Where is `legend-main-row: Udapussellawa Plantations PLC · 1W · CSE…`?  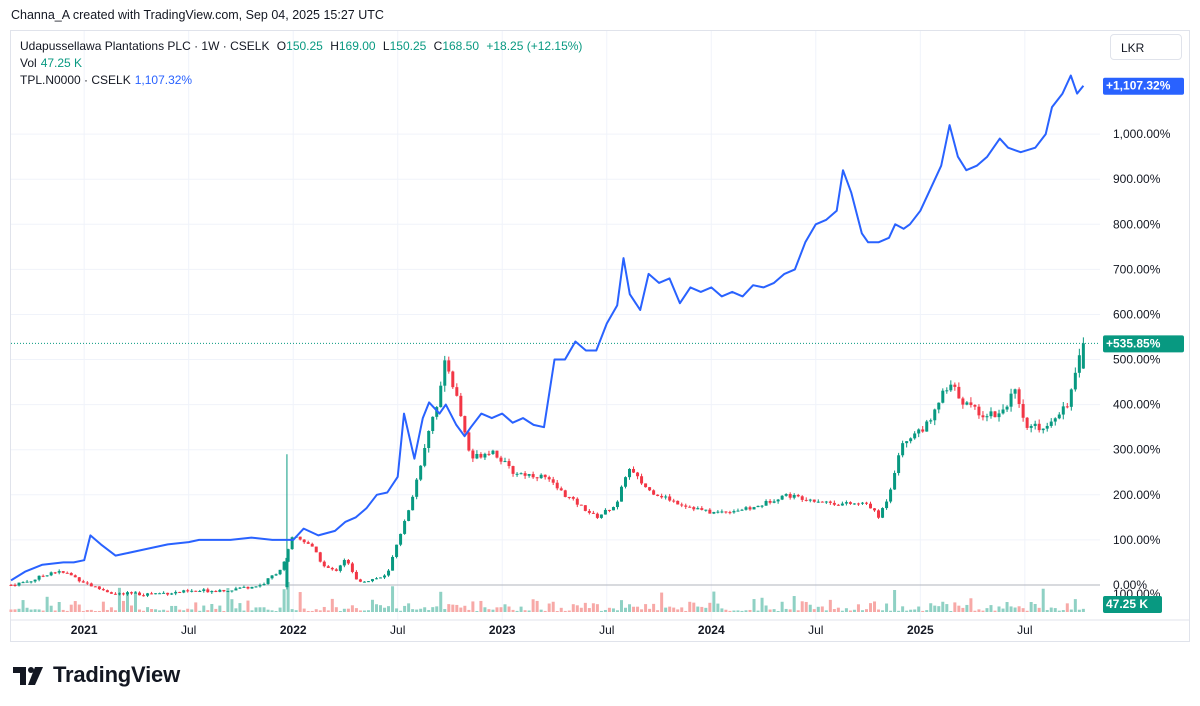 legend-main-row: Udapussellawa Plantations PLC · 1W · CSE… is located at coordinates (301, 46).